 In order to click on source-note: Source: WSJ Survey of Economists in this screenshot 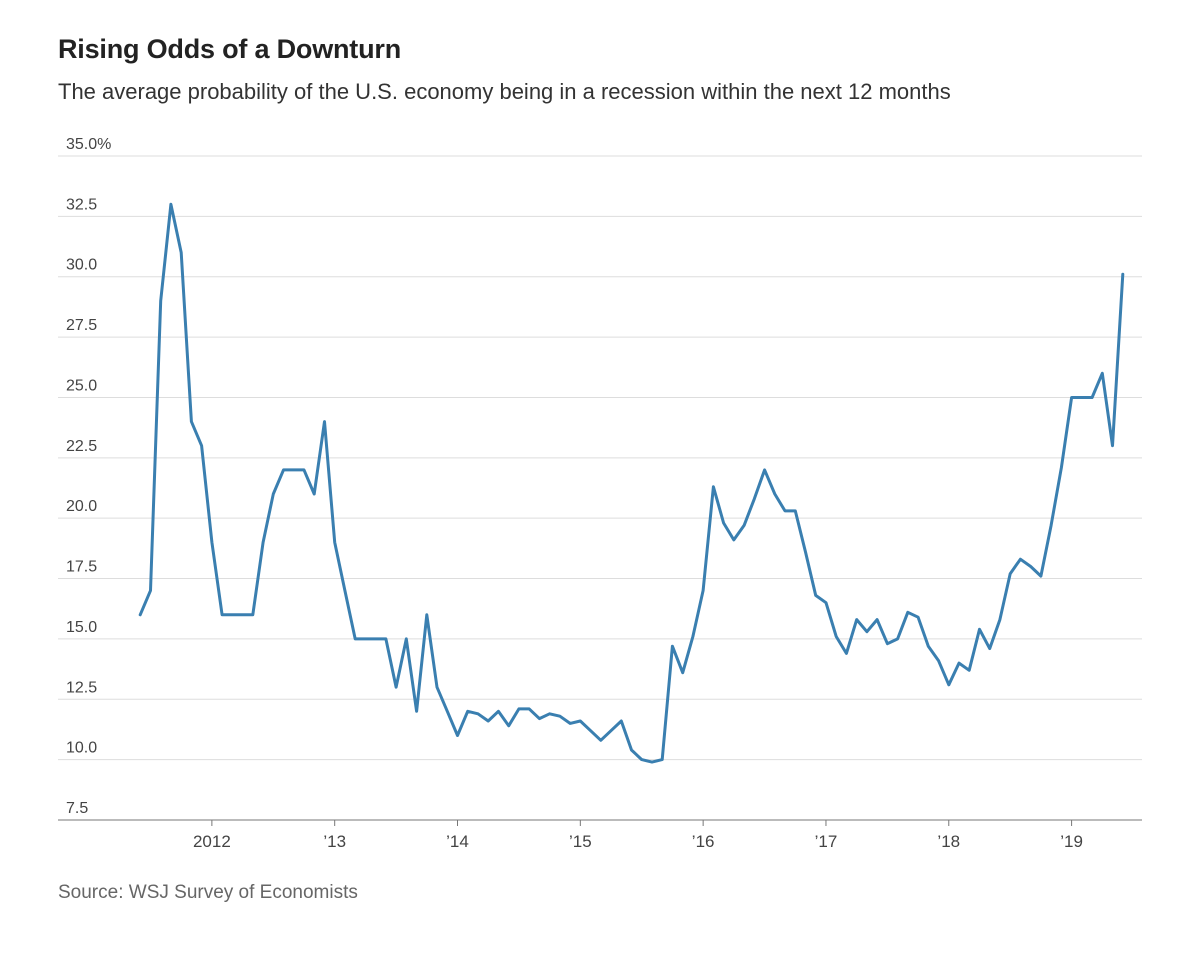, I will do `click(208, 892)`.